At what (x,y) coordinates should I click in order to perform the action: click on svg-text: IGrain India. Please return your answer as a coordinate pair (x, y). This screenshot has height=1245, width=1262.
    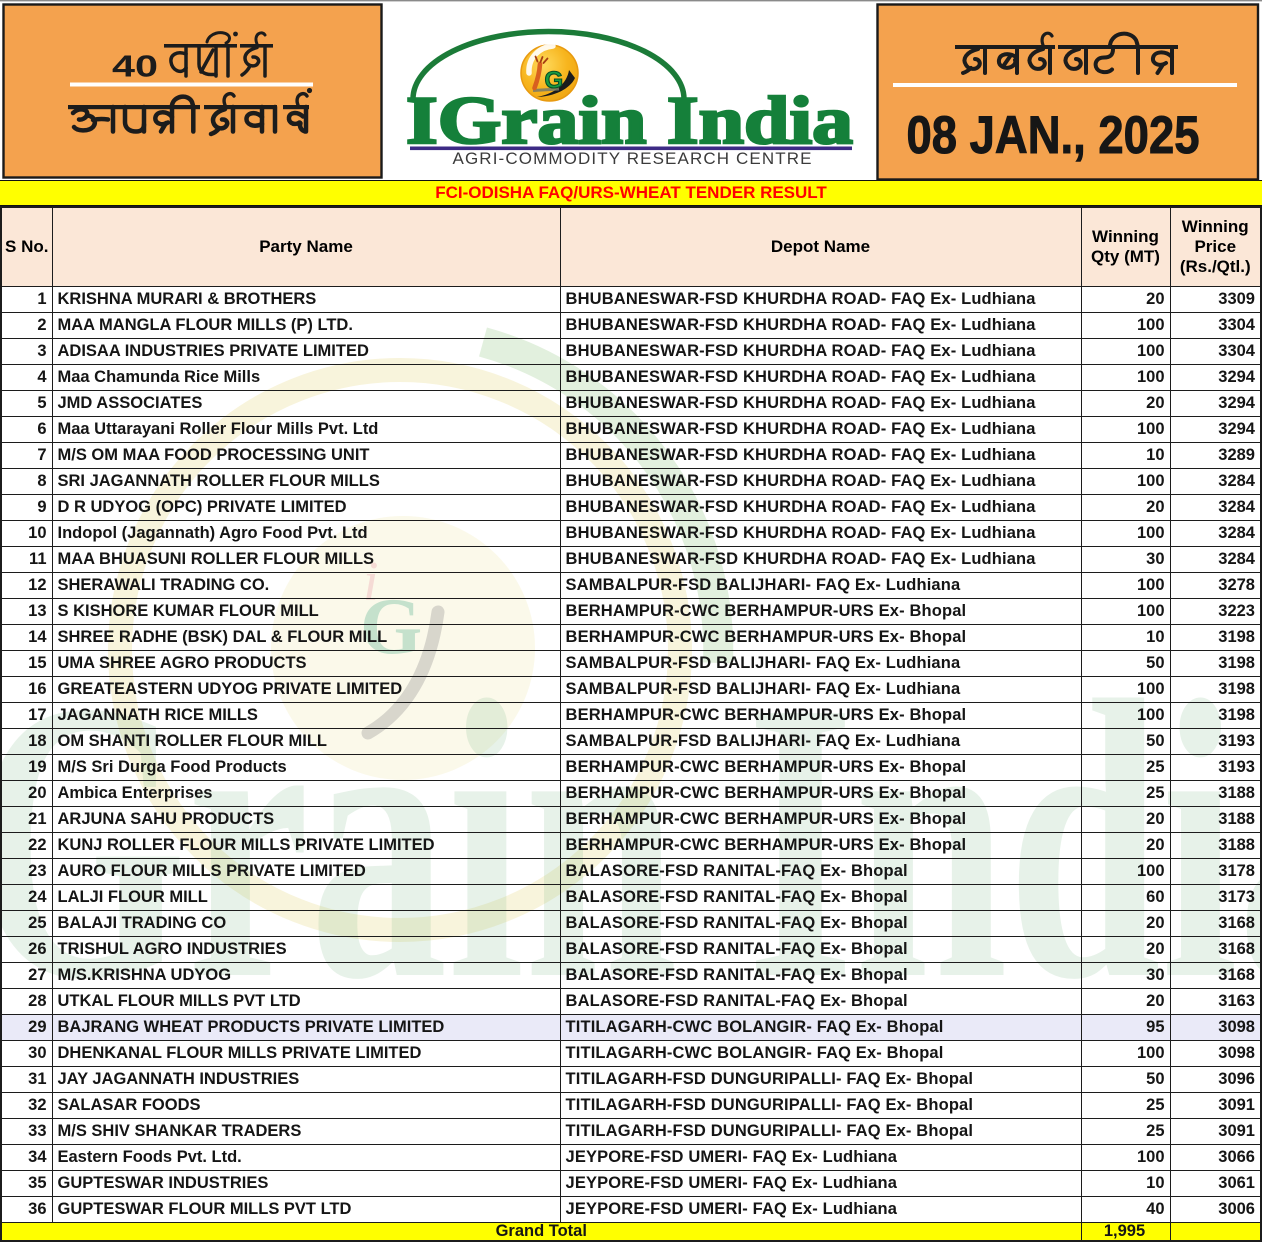
    Looking at the image, I should click on (629, 120).